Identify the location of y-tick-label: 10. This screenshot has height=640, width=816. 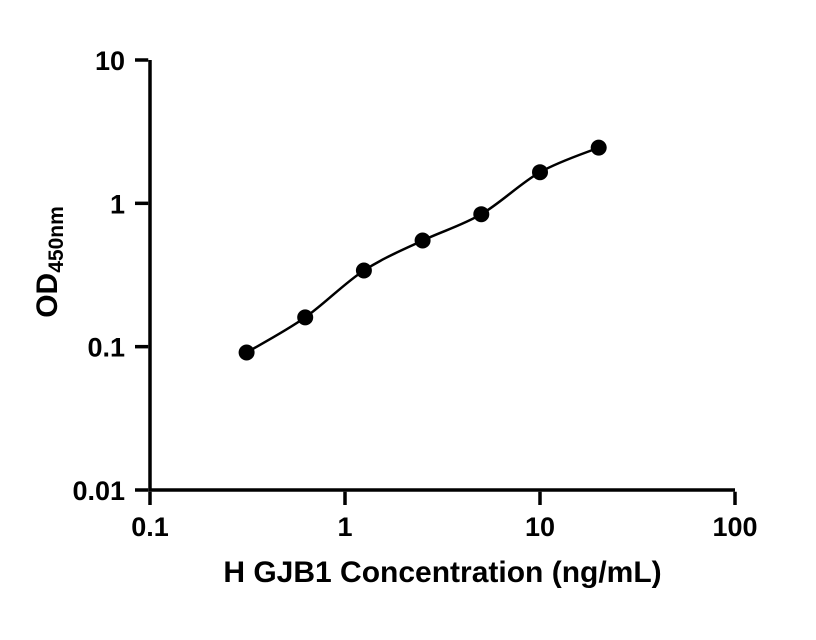
(110, 61).